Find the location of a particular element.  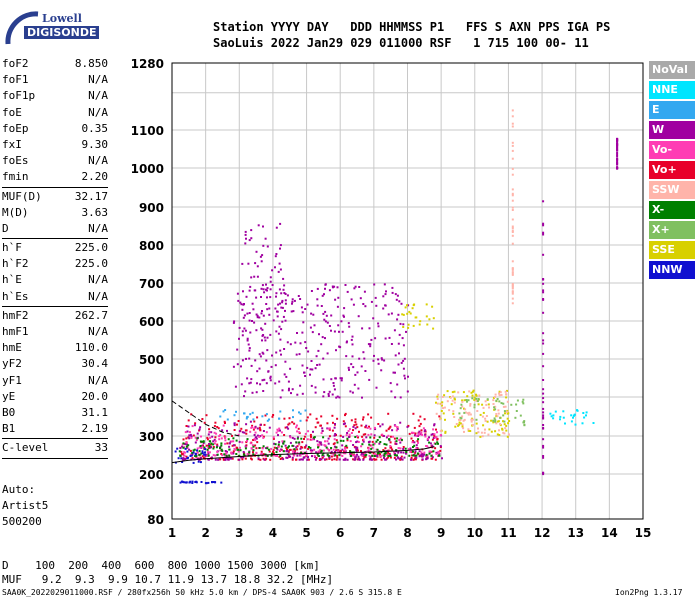

y-tick-label: 700 is located at coordinates (151, 284).